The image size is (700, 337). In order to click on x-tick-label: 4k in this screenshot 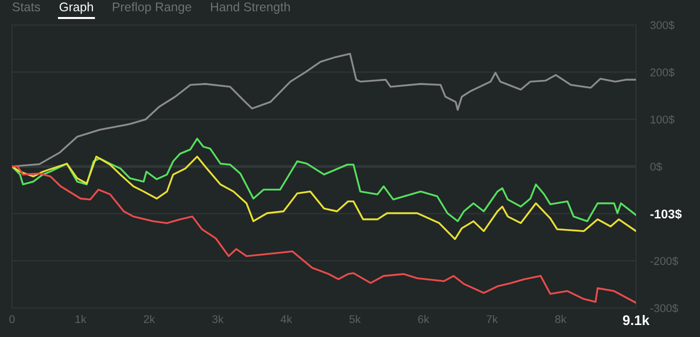, I will do `click(286, 318)`.